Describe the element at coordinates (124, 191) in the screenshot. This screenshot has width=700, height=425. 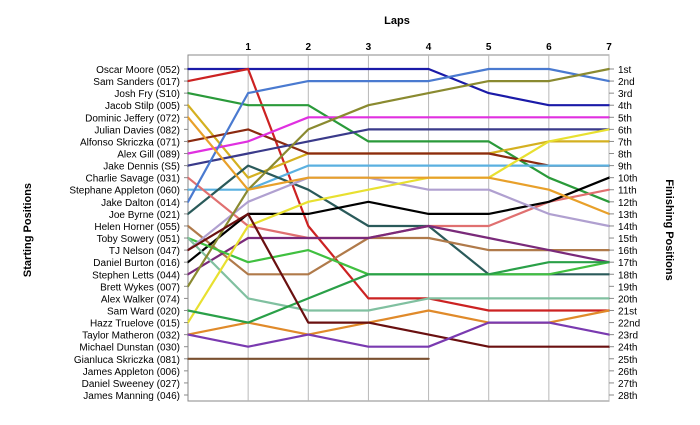
I see `driver-label: Stephane Appleton (060)` at that location.